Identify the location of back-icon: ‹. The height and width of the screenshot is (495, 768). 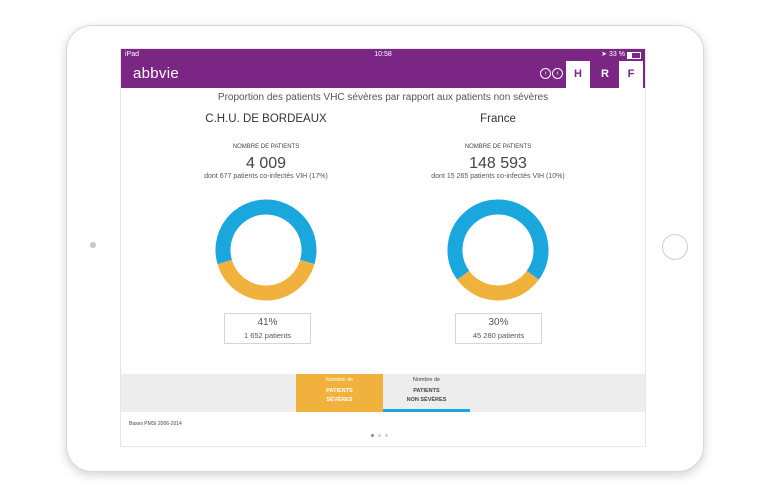
(557, 73).